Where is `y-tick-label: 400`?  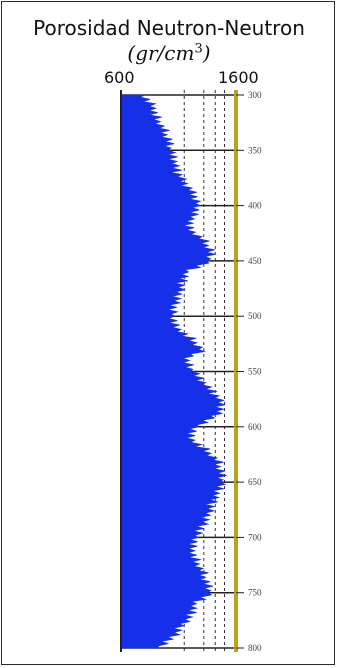
y-tick-label: 400 is located at coordinates (255, 206).